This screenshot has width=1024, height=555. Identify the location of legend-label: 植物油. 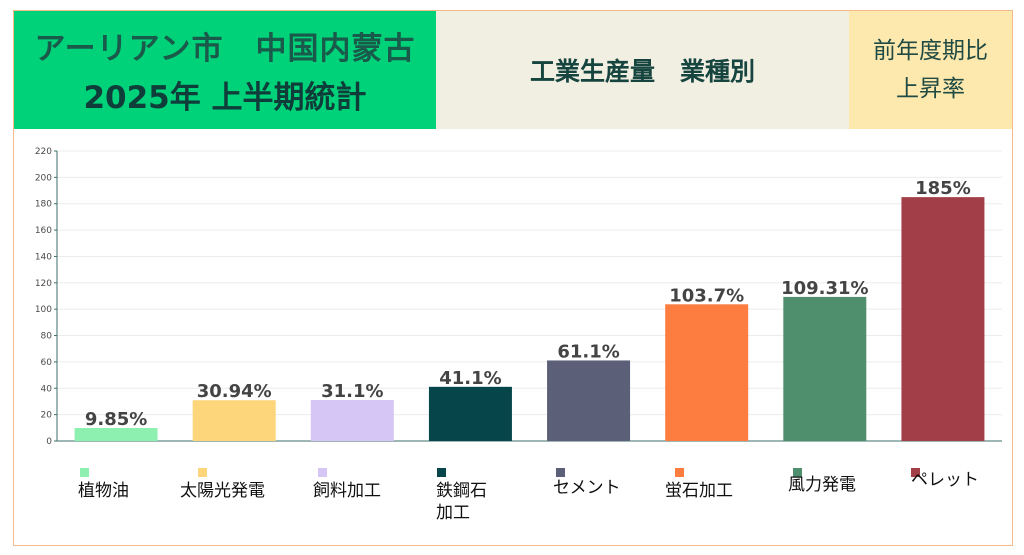
(103, 491).